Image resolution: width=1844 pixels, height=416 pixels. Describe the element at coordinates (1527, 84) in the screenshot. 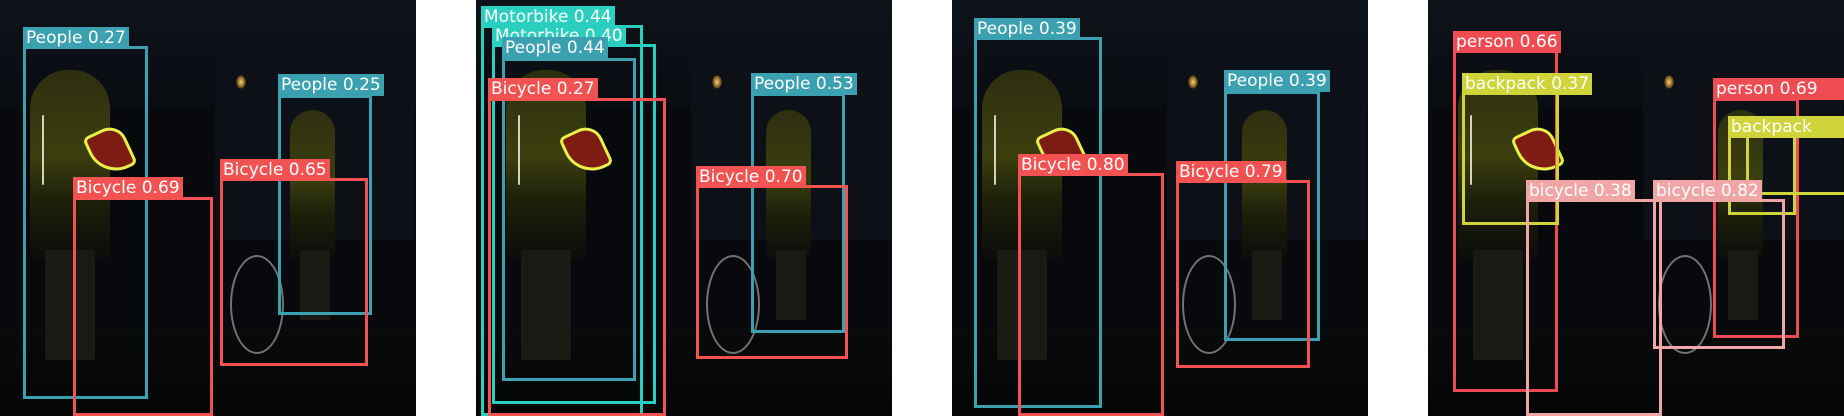

I see `bbox-label: backpack 0.37` at that location.